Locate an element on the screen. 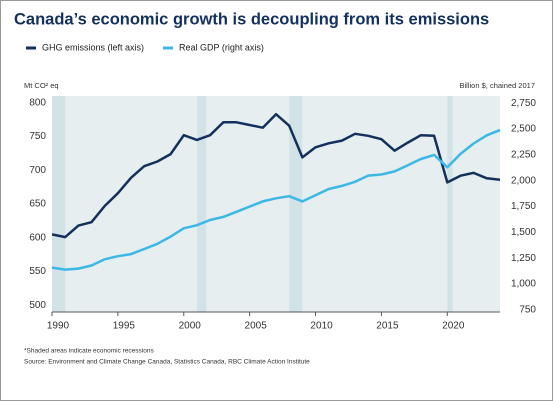 The width and height of the screenshot is (553, 401). y2-tick-label: 2,750 is located at coordinates (523, 103).